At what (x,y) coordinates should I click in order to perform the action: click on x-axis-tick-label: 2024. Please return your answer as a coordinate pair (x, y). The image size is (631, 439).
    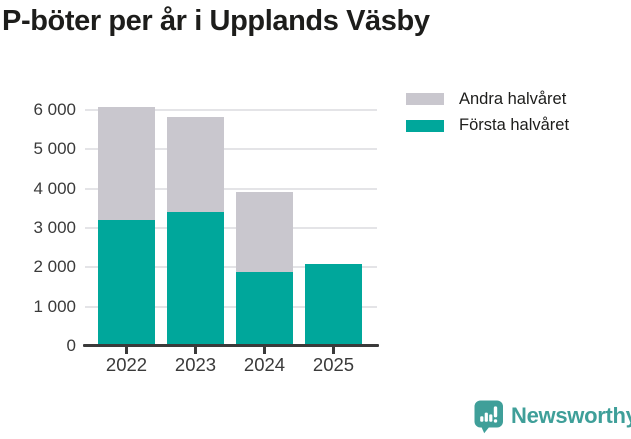
    Looking at the image, I should click on (264, 364).